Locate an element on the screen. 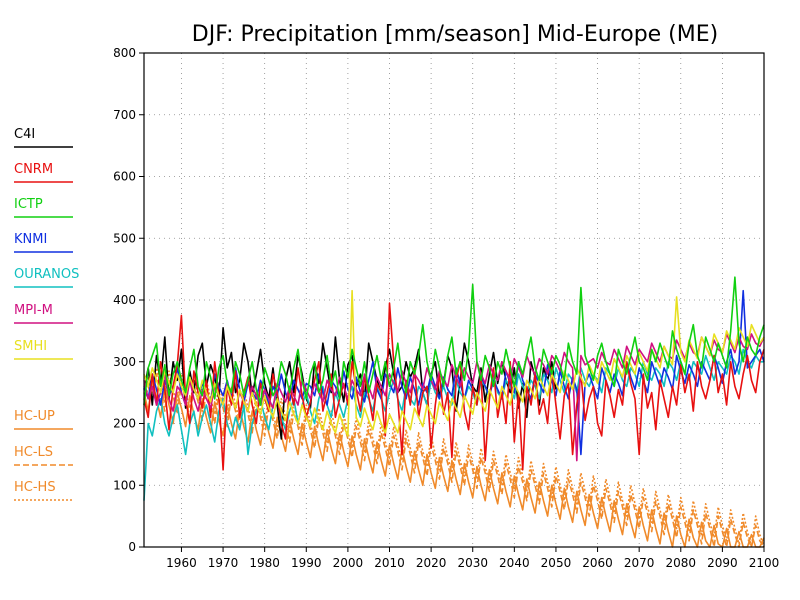  legend-label-hc-hs: HC-HS is located at coordinates (35, 487).